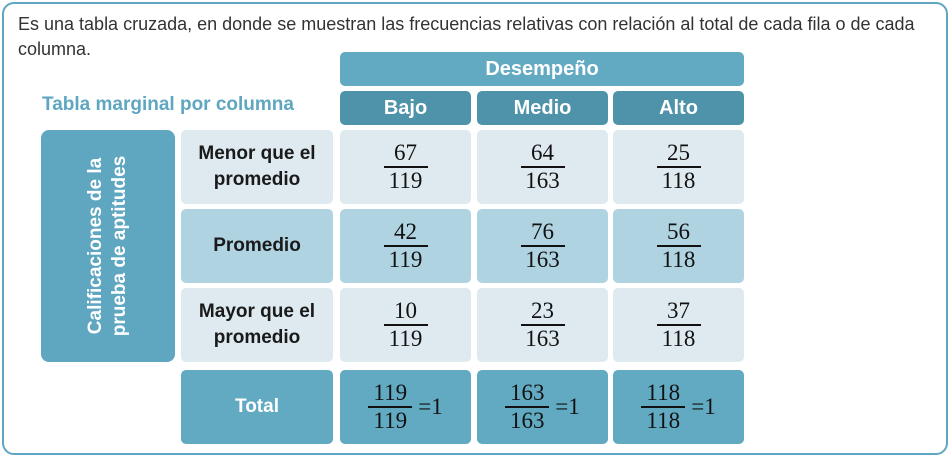 This screenshot has width=951, height=458. I want to click on side-label-box: Calificaciones de la prueba de aptitudes, so click(108, 246).